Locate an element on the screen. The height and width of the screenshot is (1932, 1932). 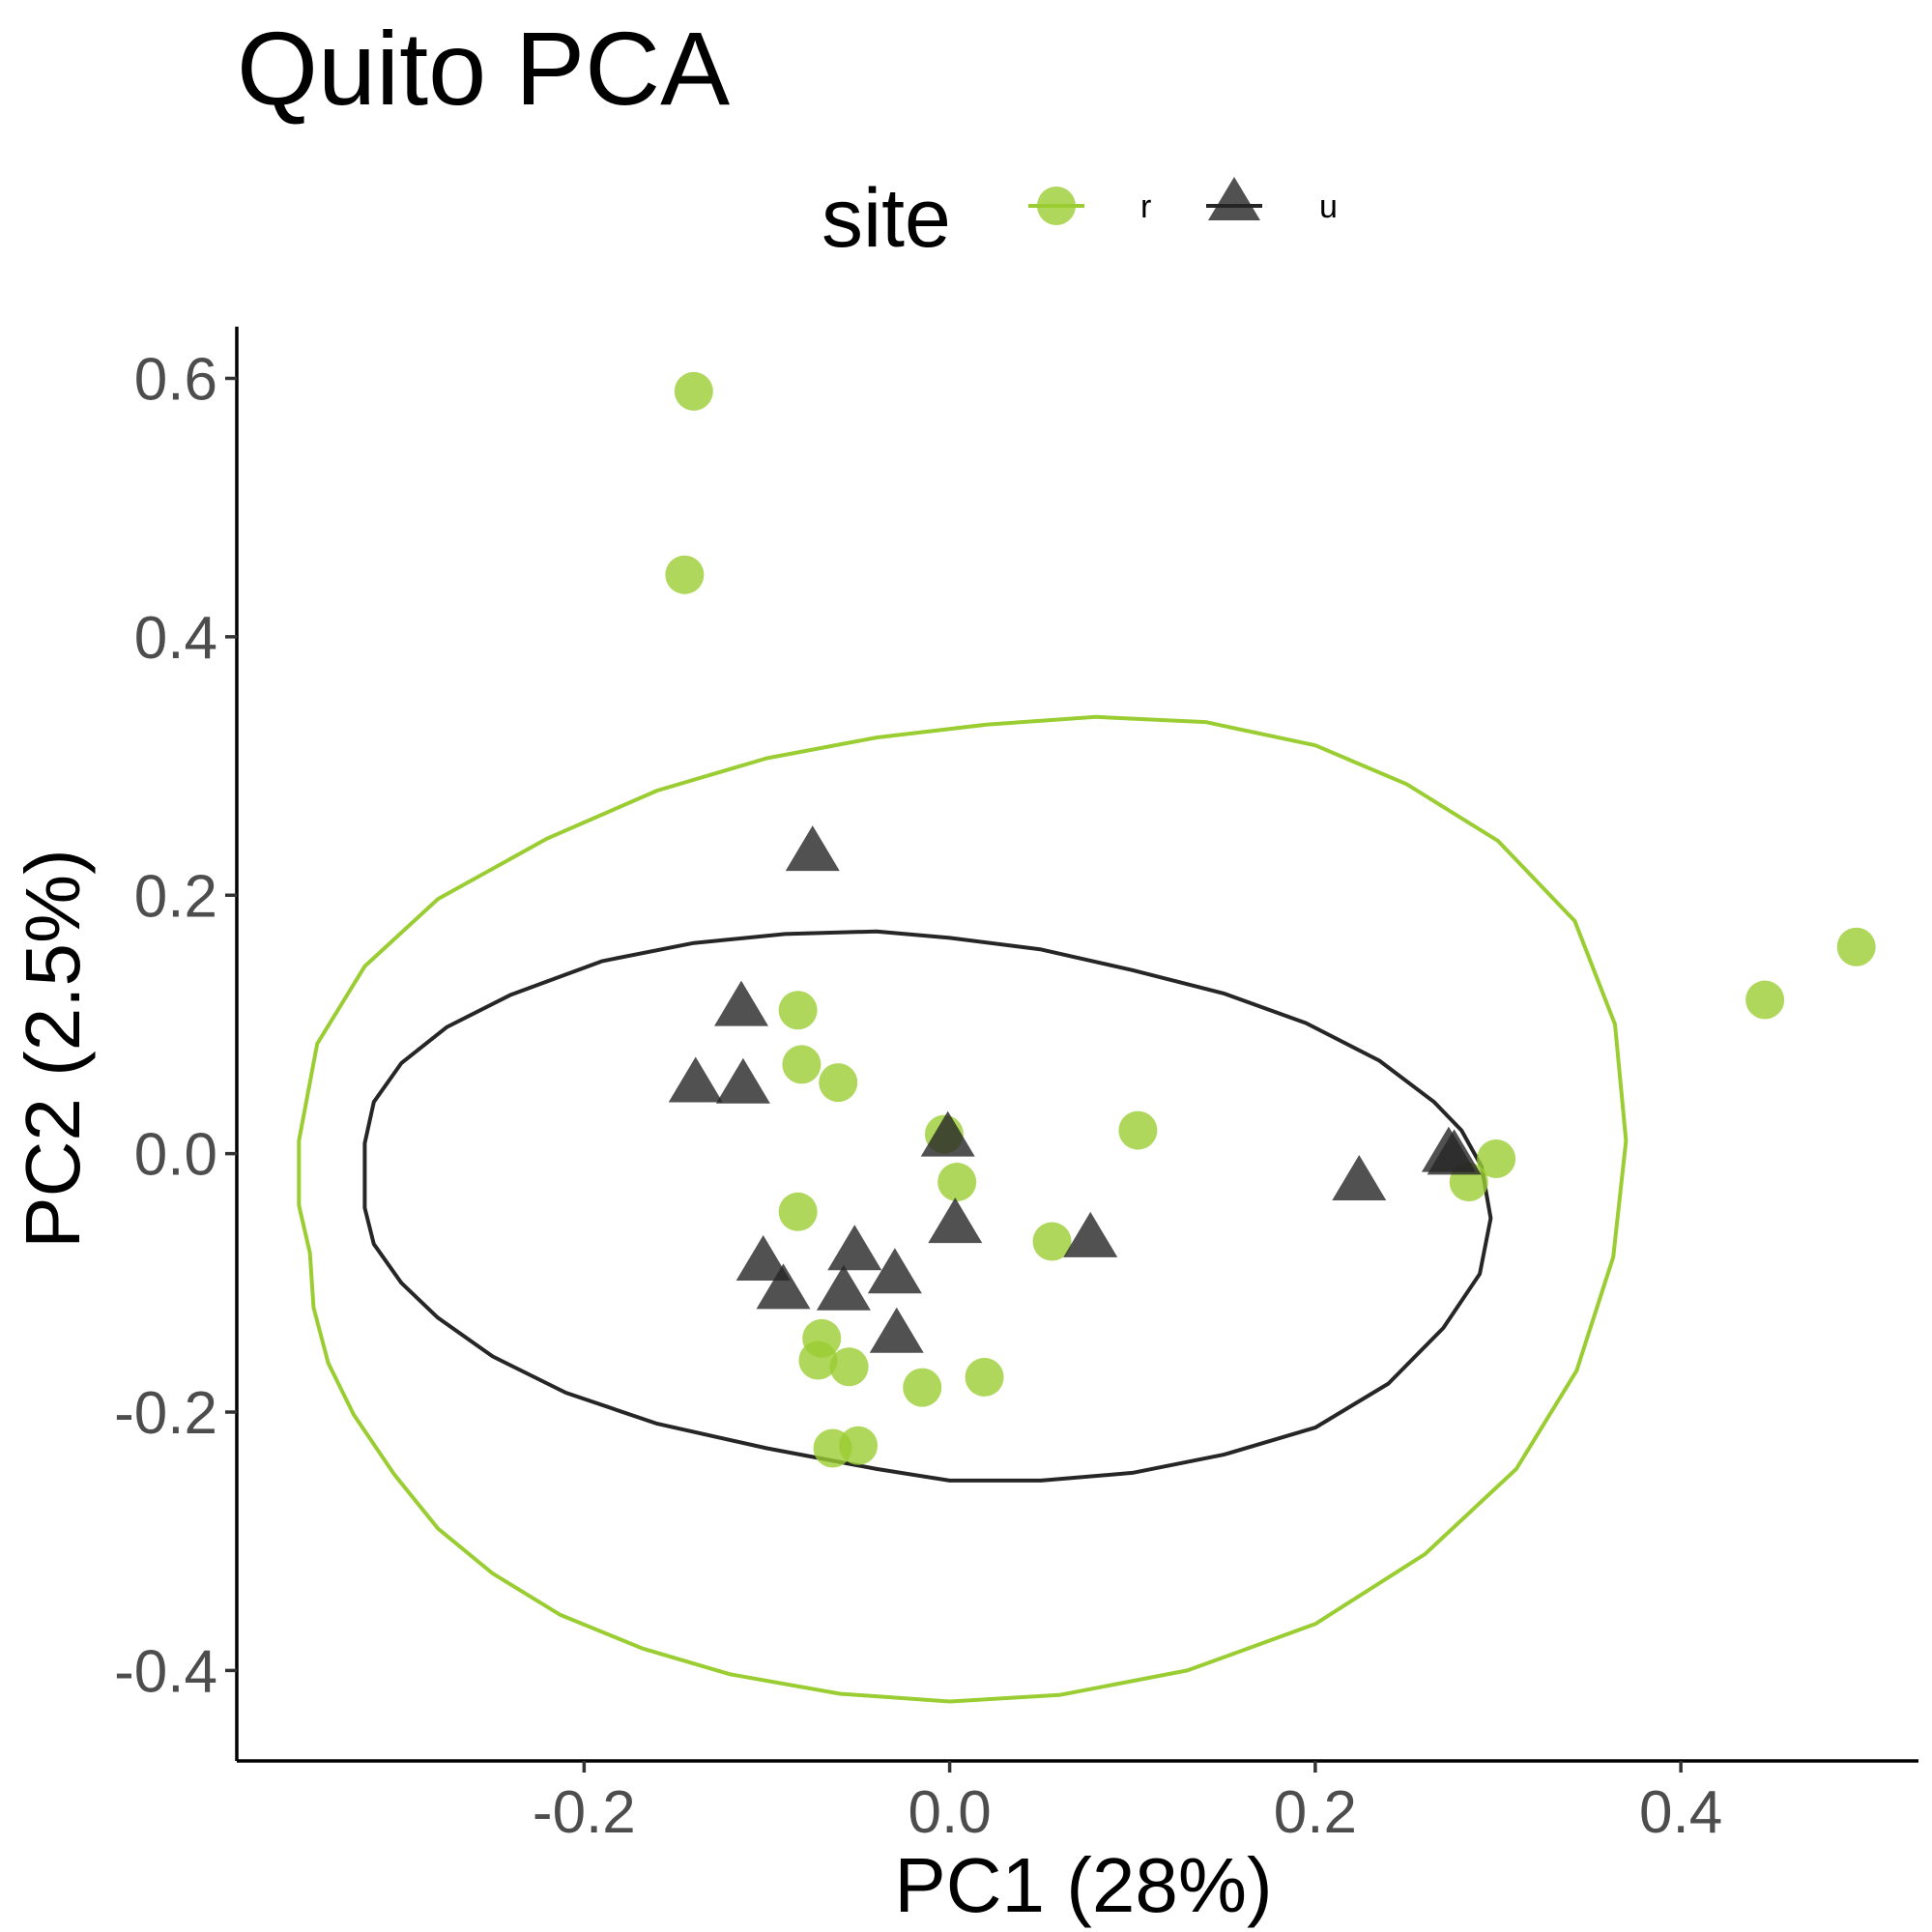
x-tick-label-0: -0.2 is located at coordinates (584, 1813).